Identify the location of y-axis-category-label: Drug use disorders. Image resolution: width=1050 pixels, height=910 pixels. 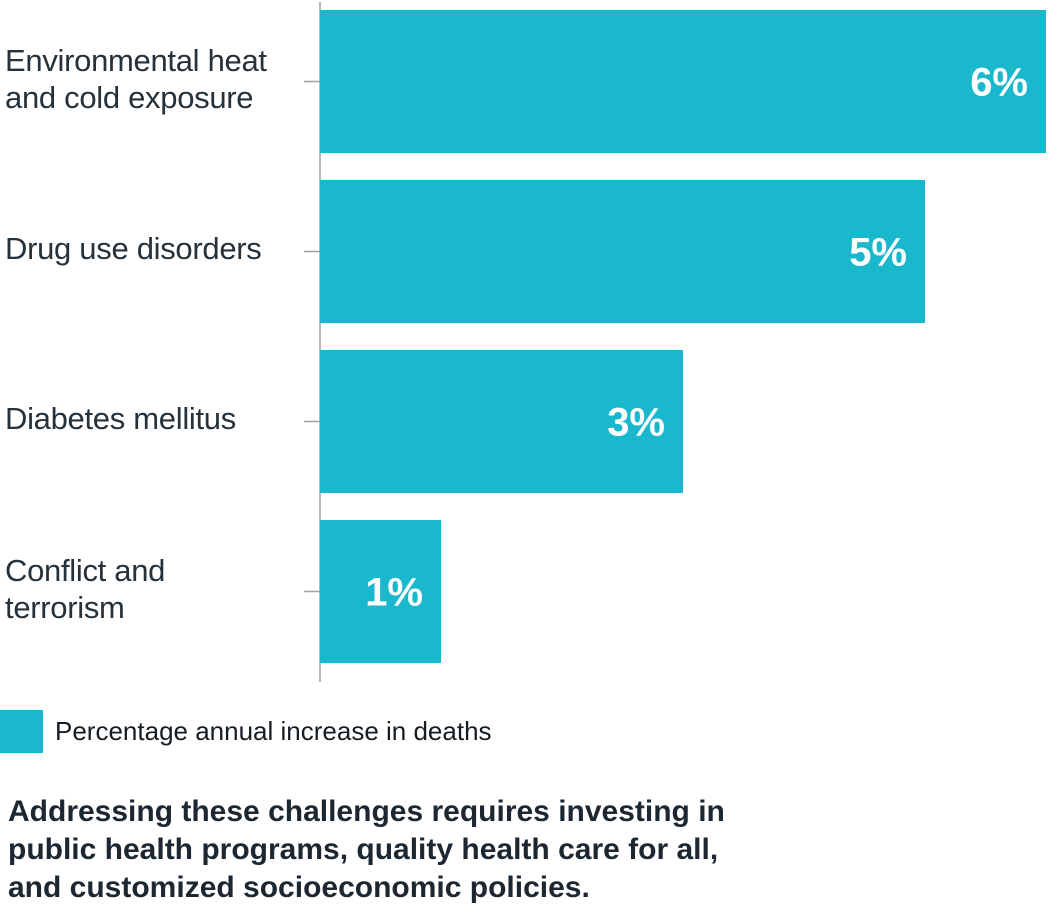
(155, 248).